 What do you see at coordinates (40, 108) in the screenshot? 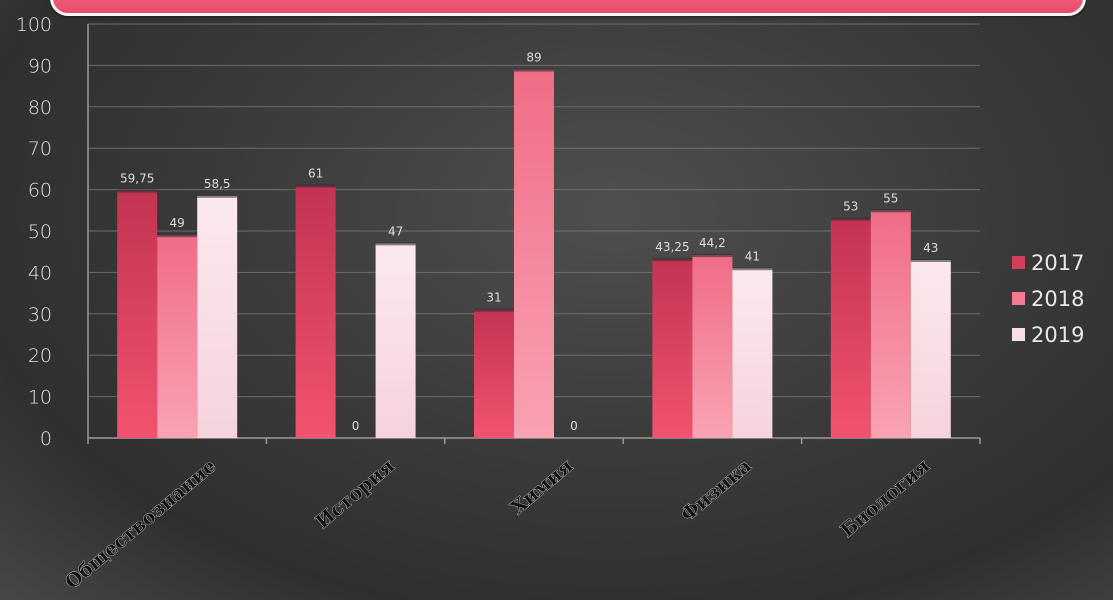
I see `y-tick-label: 80` at bounding box center [40, 108].